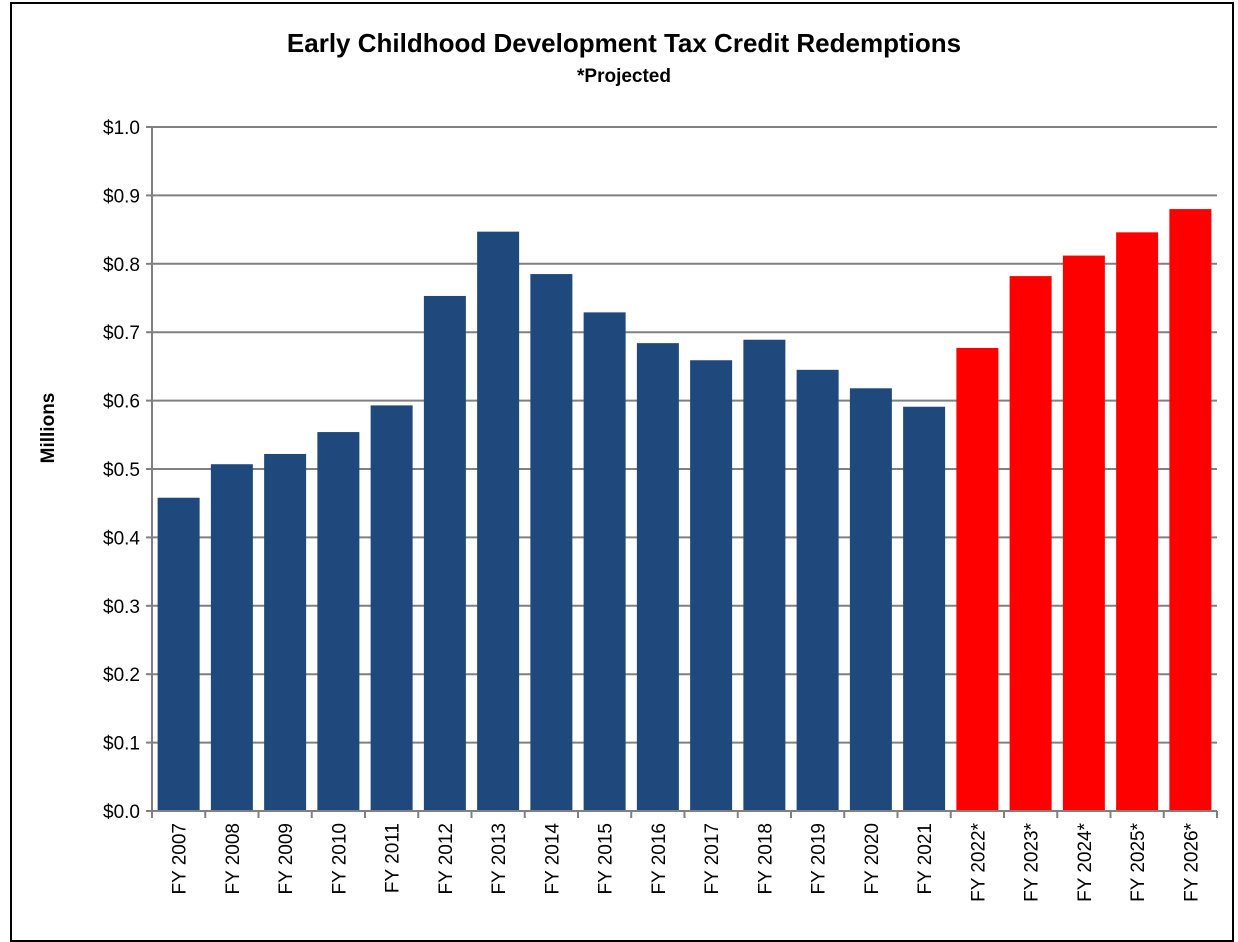 This screenshot has height=942, width=1238. Describe the element at coordinates (978, 861) in the screenshot. I see `x-tick-label: FY 2022*` at that location.